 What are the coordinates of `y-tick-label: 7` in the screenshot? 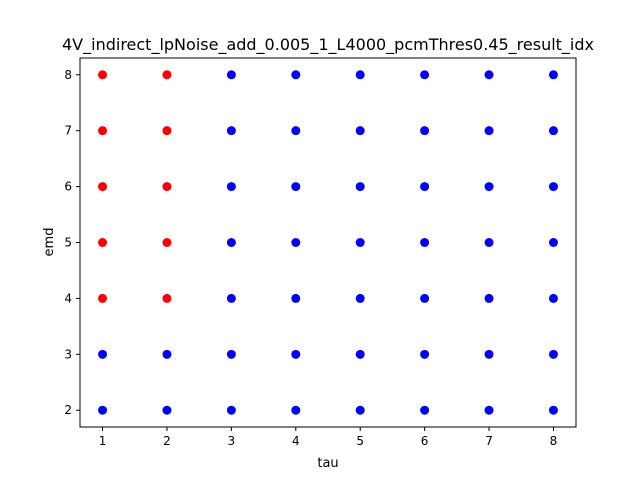 It's located at (68, 131).